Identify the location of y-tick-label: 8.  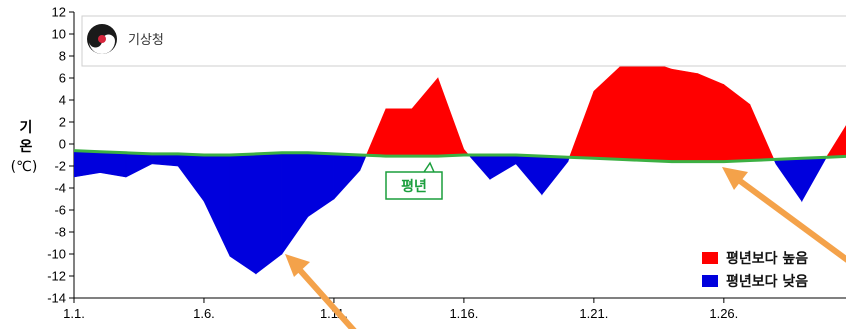
(62, 56).